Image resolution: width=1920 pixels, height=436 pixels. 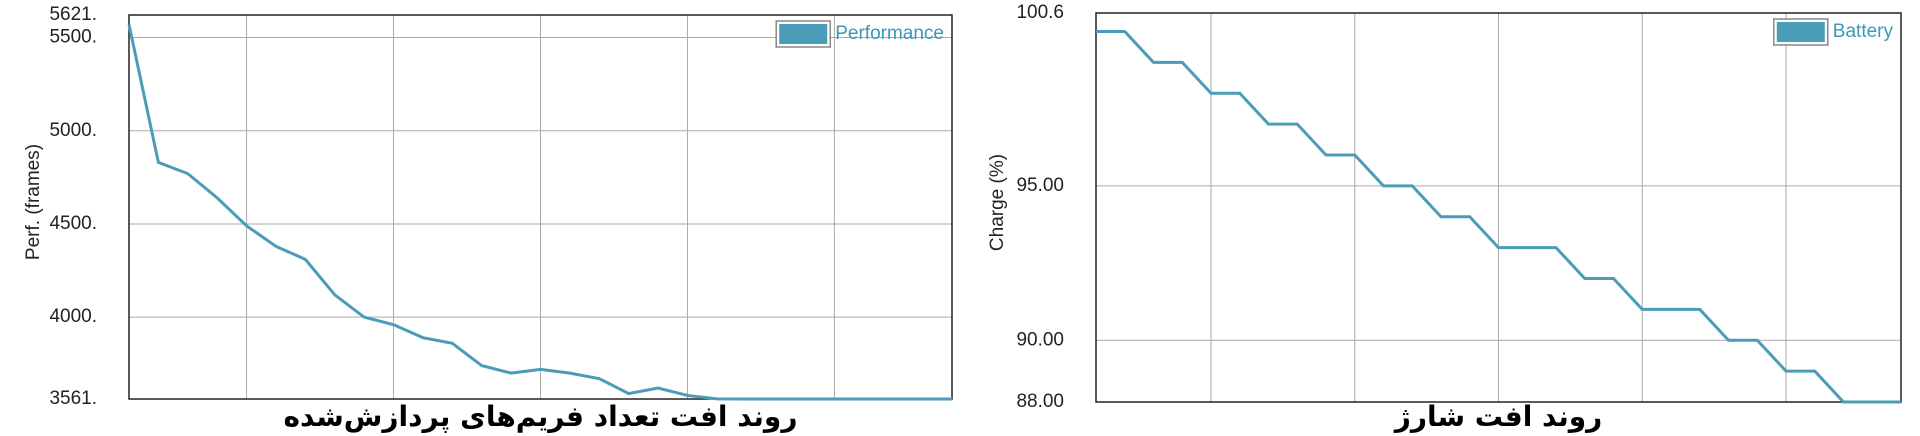 What do you see at coordinates (1040, 185) in the screenshot?
I see `y-tick-label: 95.00` at bounding box center [1040, 185].